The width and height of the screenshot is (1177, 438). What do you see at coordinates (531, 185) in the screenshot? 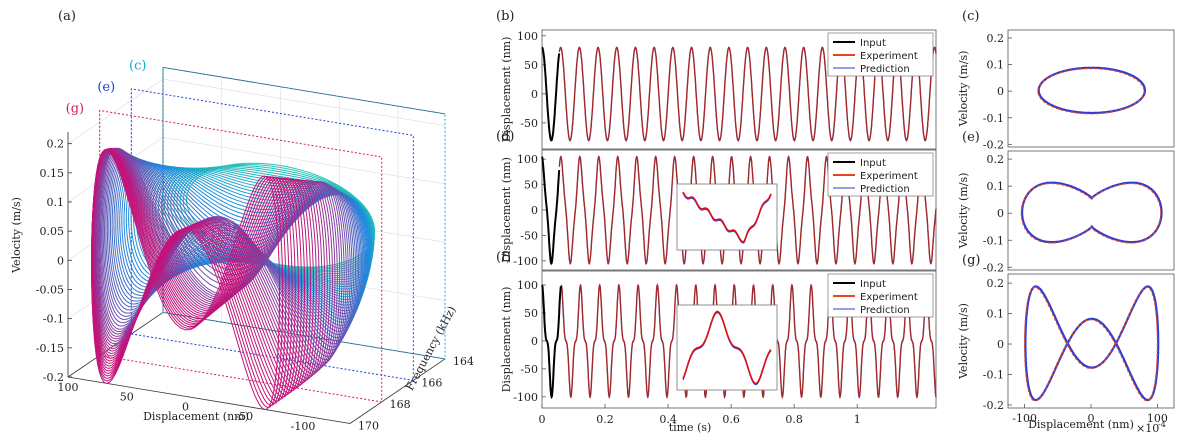
I see `panel-d-y-tick-label: 50` at bounding box center [531, 185].